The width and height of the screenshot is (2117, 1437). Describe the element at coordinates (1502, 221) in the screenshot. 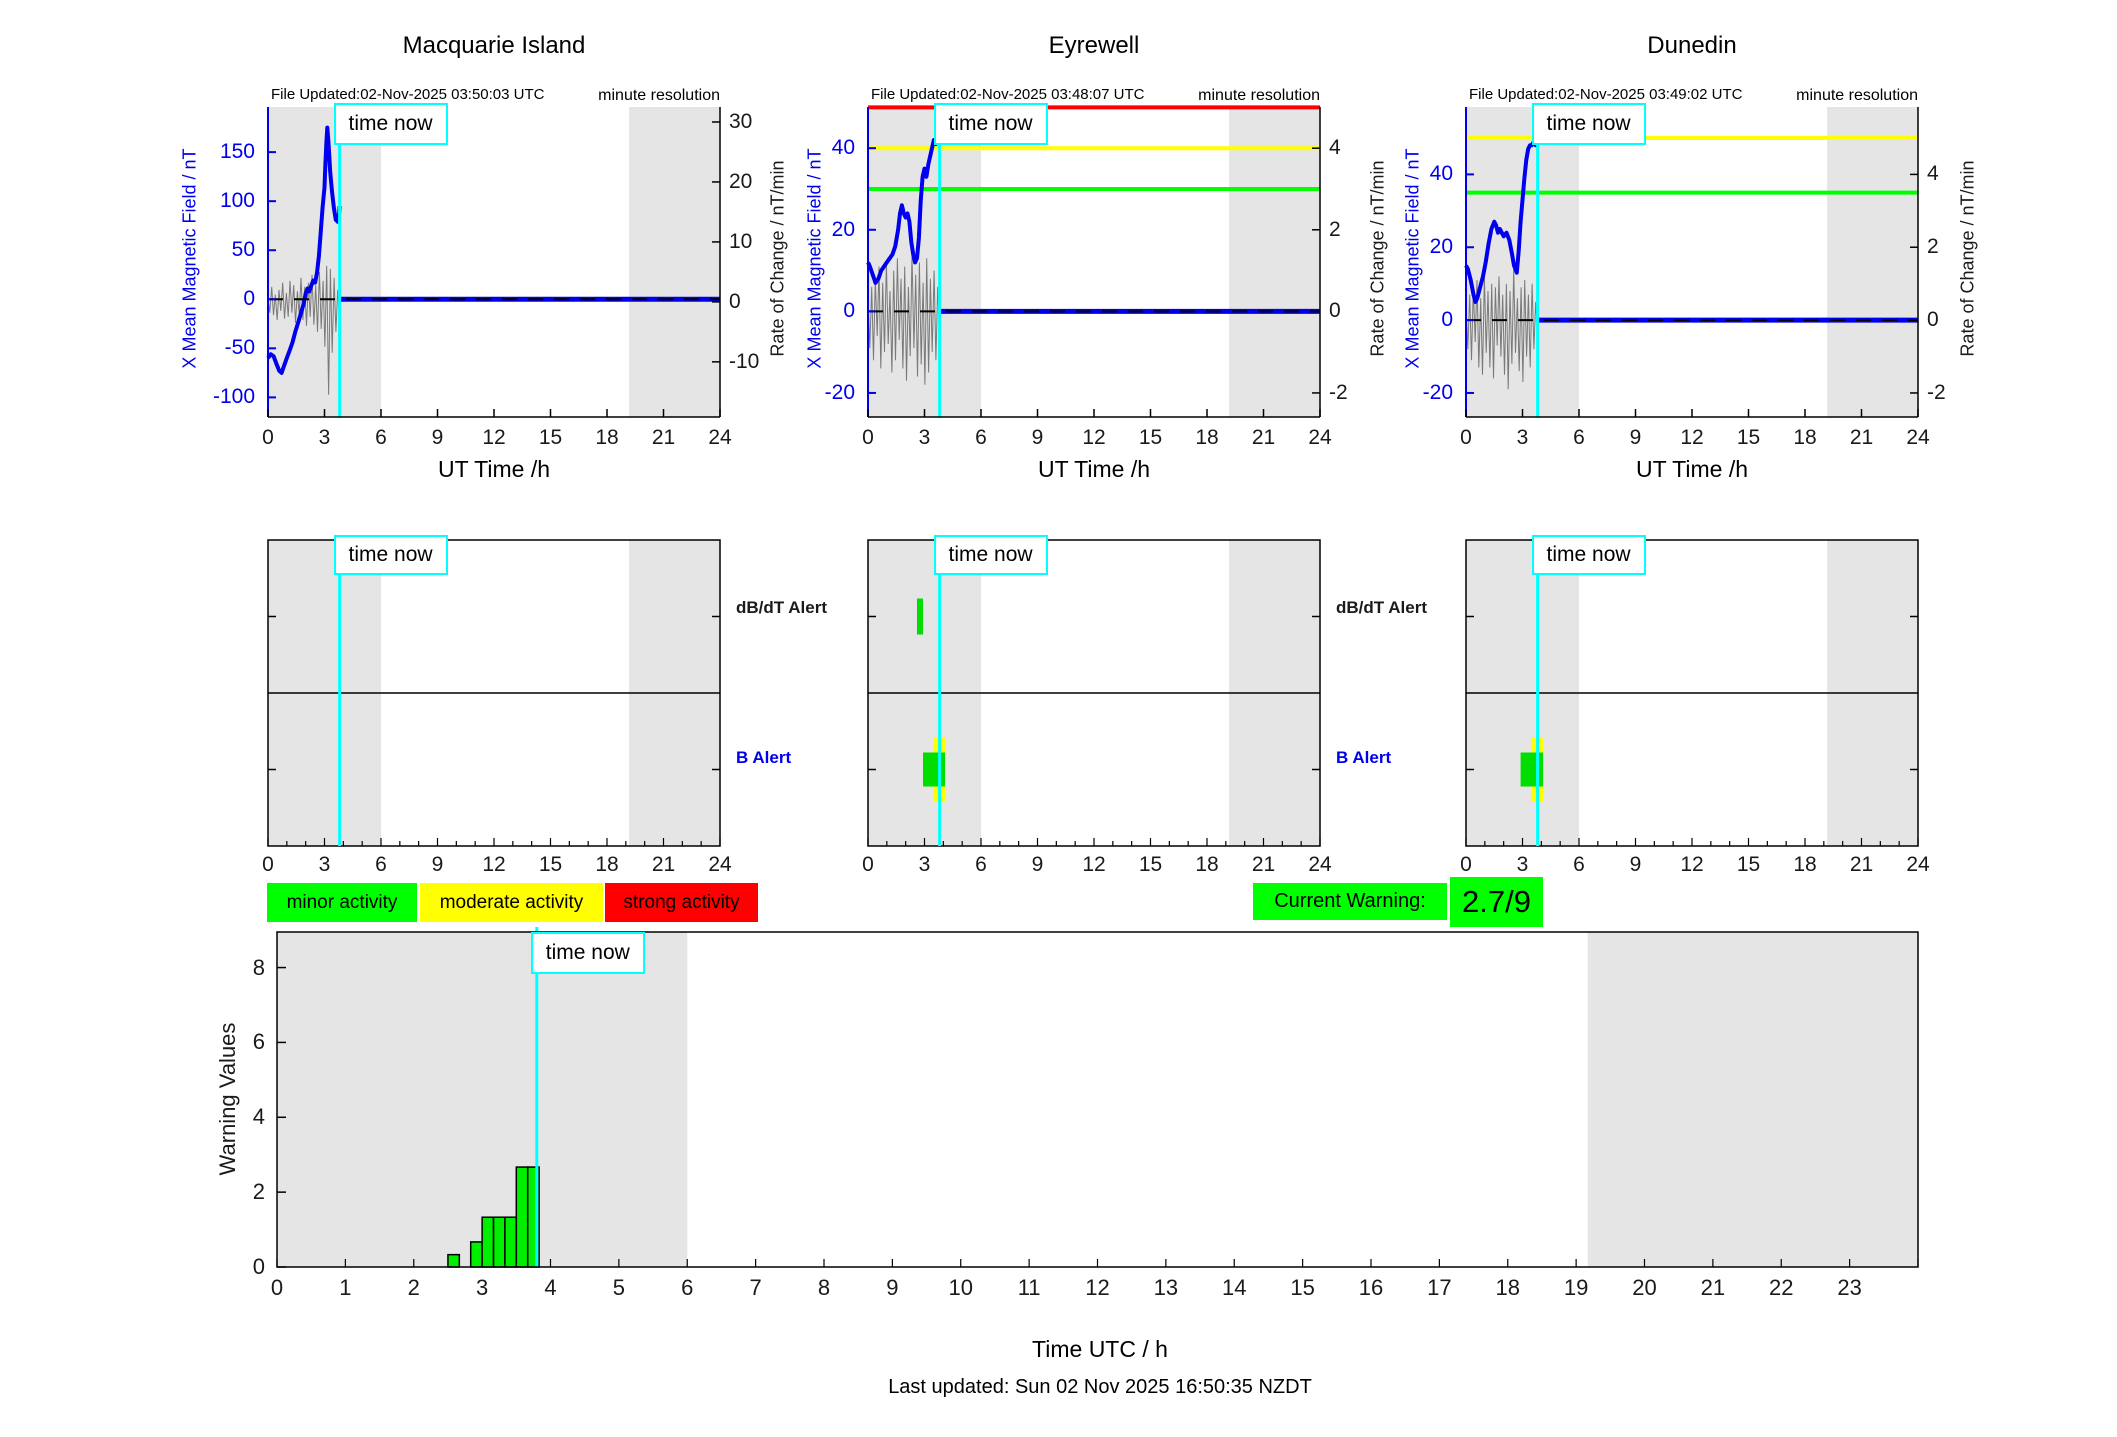

I see `field-series-line` at that location.